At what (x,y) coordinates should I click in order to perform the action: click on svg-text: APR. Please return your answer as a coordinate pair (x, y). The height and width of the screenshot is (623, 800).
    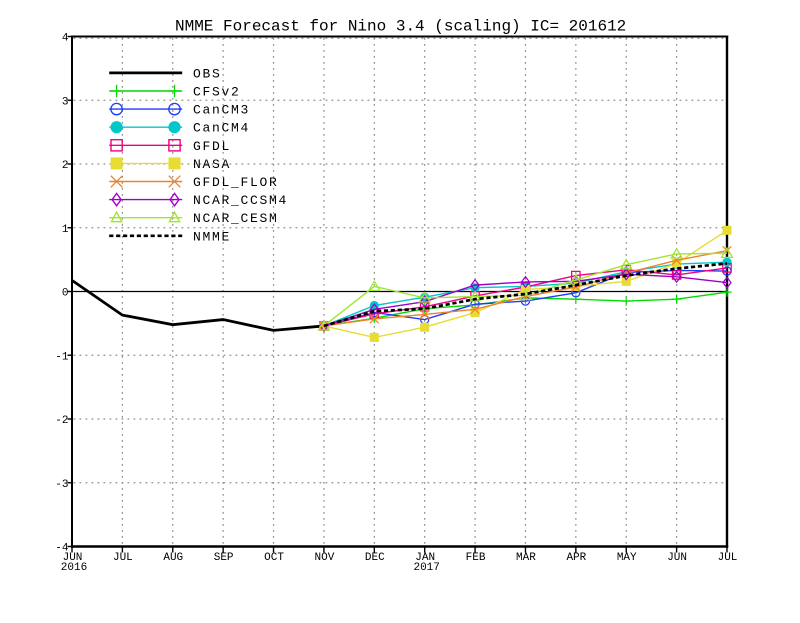
    Looking at the image, I should click on (576, 558).